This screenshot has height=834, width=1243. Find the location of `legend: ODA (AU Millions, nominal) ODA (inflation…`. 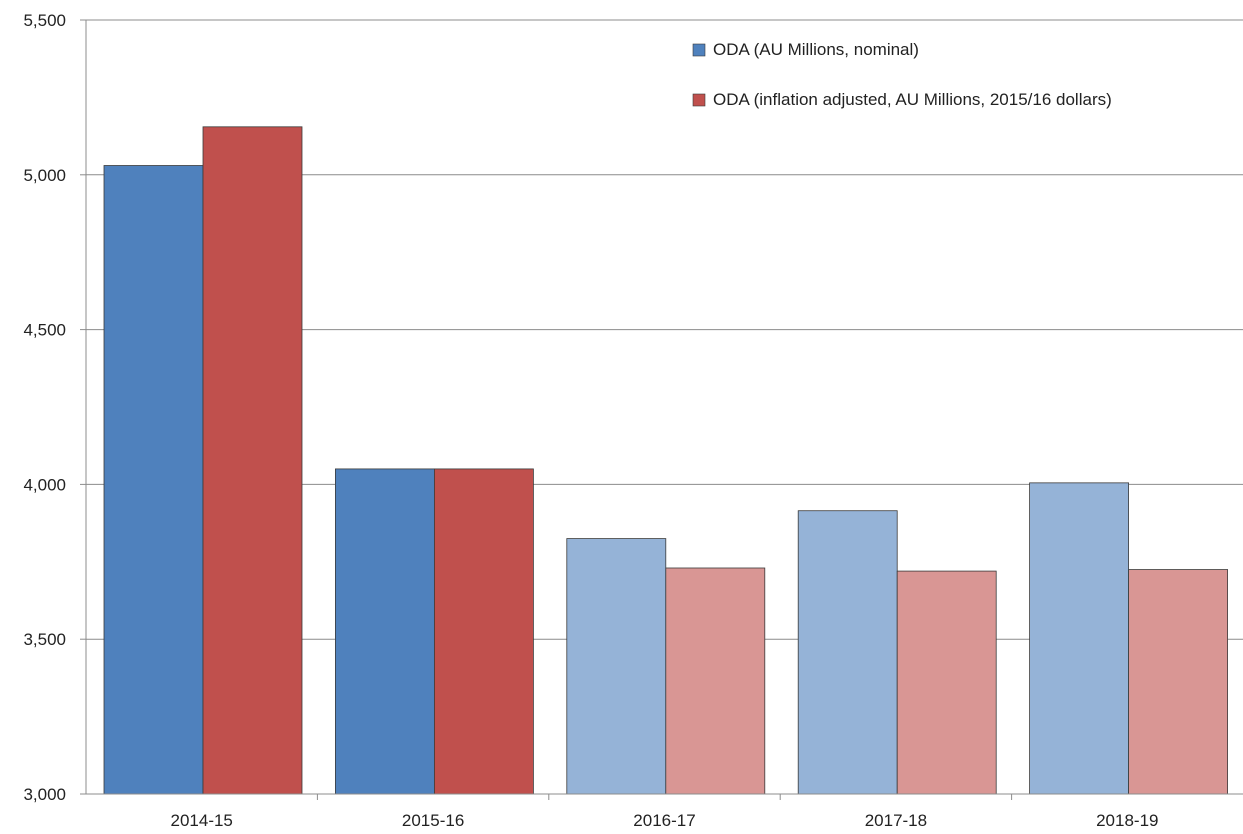

legend: ODA (AU Millions, nominal) ODA (inflation… is located at coordinates (902, 74).